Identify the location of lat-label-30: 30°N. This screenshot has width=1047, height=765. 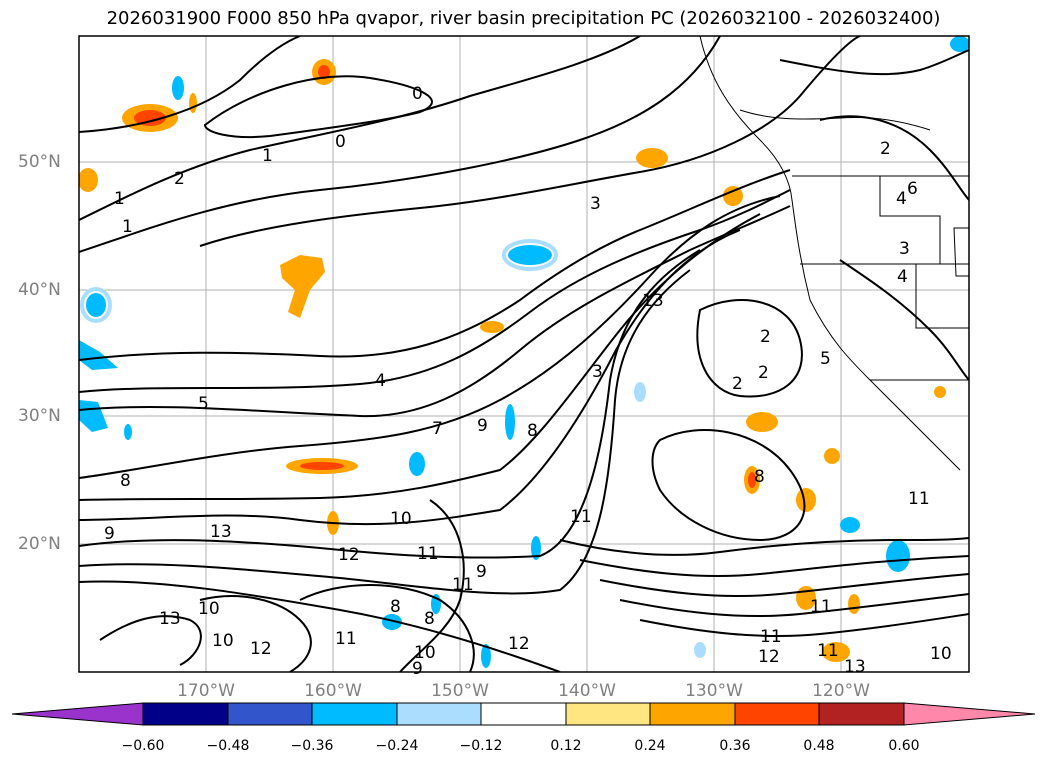
(39, 416).